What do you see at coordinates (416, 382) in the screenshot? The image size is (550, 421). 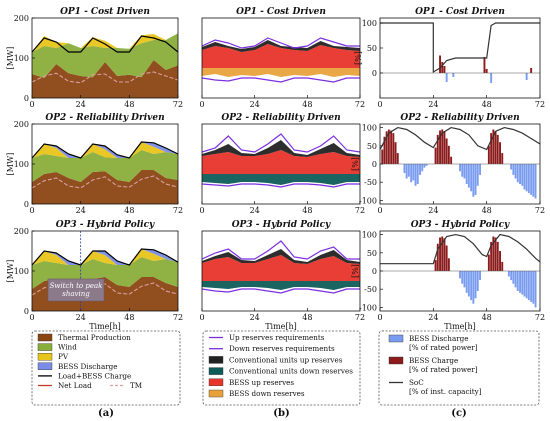 I see `legend-label: SoC` at bounding box center [416, 382].